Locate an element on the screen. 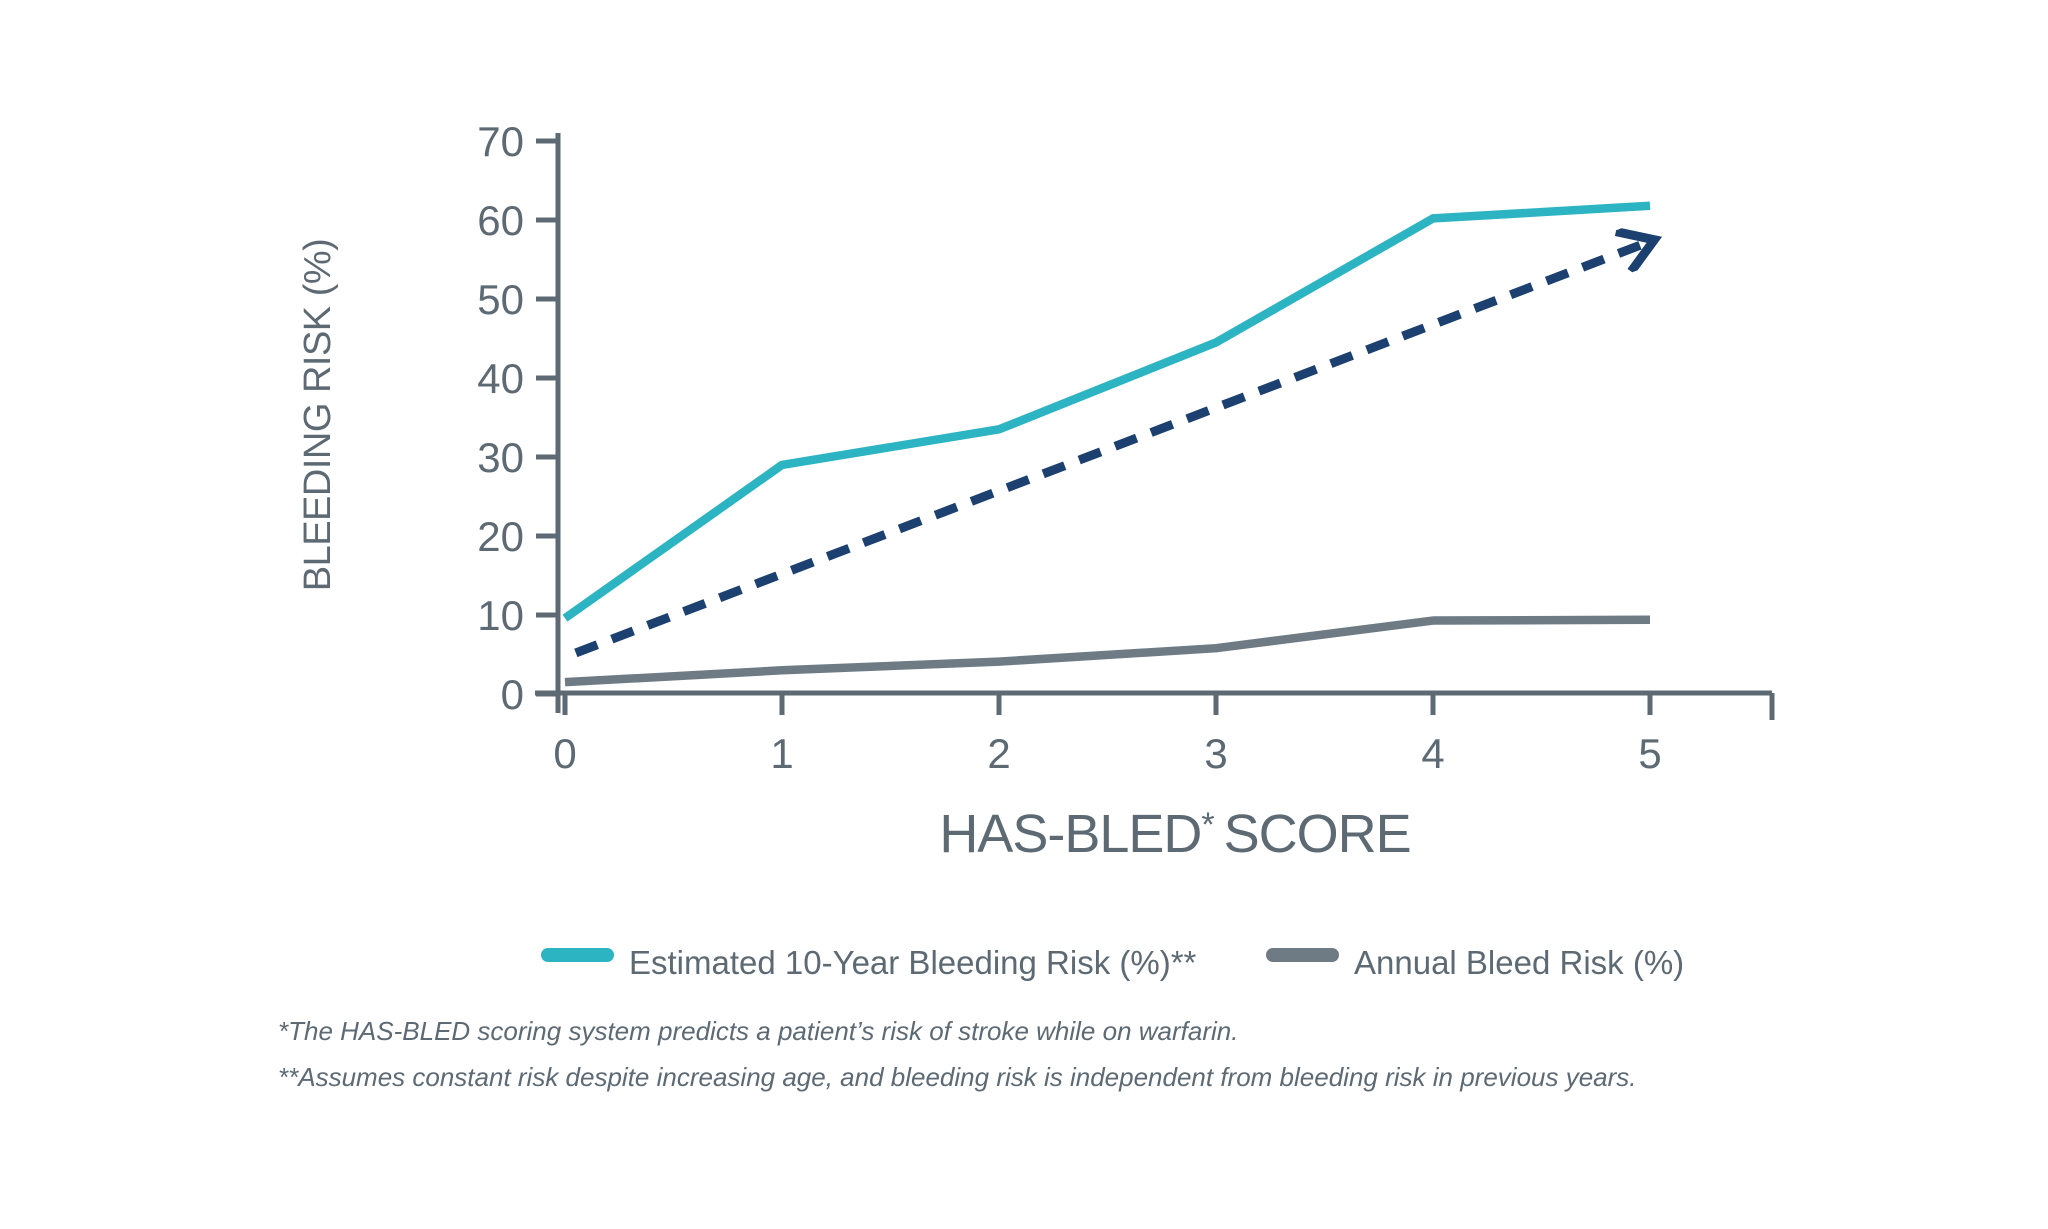 The image size is (2048, 1229). y-tick-label: 10 is located at coordinates (500, 615).